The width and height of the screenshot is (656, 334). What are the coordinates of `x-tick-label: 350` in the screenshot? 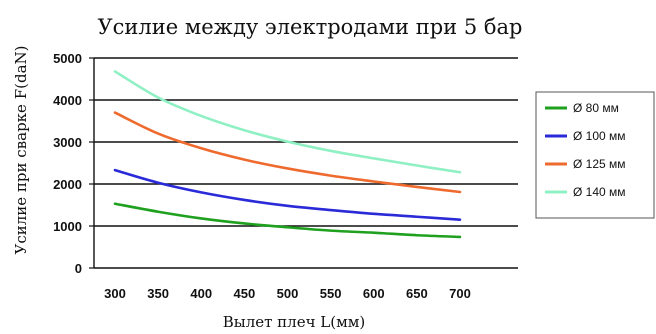 It's located at (158, 293).